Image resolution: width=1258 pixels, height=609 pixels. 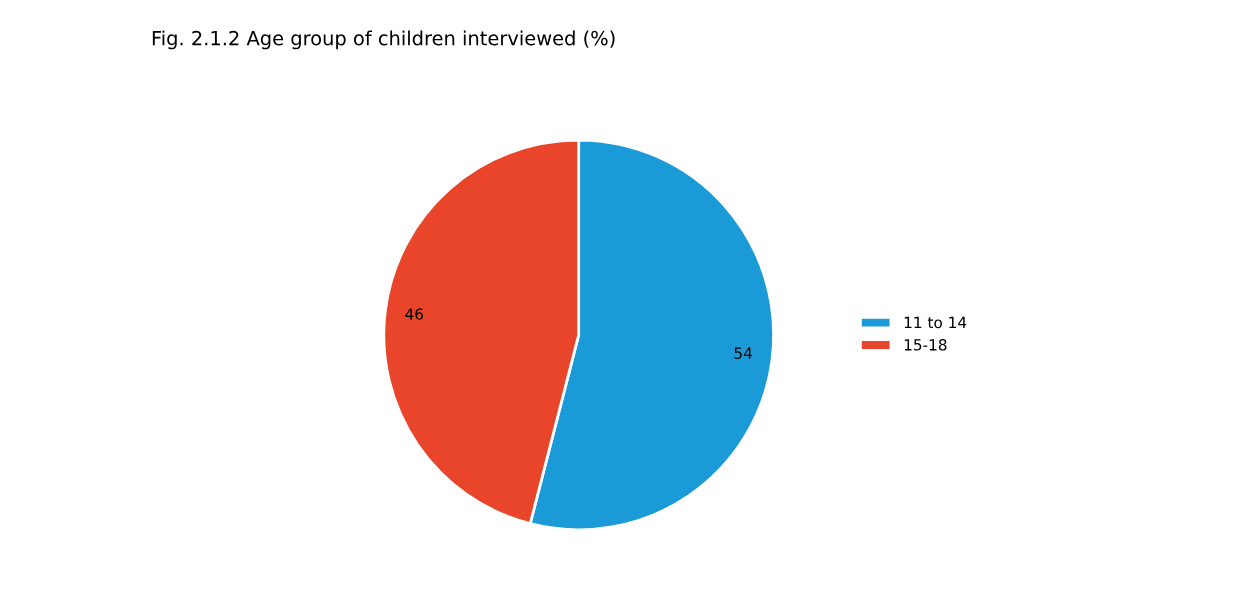 I want to click on data-label: 54, so click(x=743, y=353).